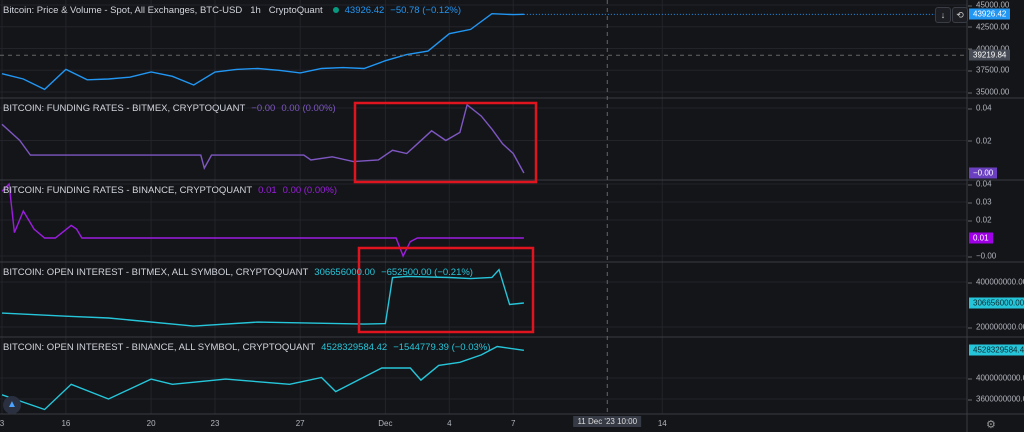 The width and height of the screenshot is (1024, 432). Describe the element at coordinates (607, 421) in the screenshot. I see `crosshair-time-label: 11 Dec '23 10:00` at that location.